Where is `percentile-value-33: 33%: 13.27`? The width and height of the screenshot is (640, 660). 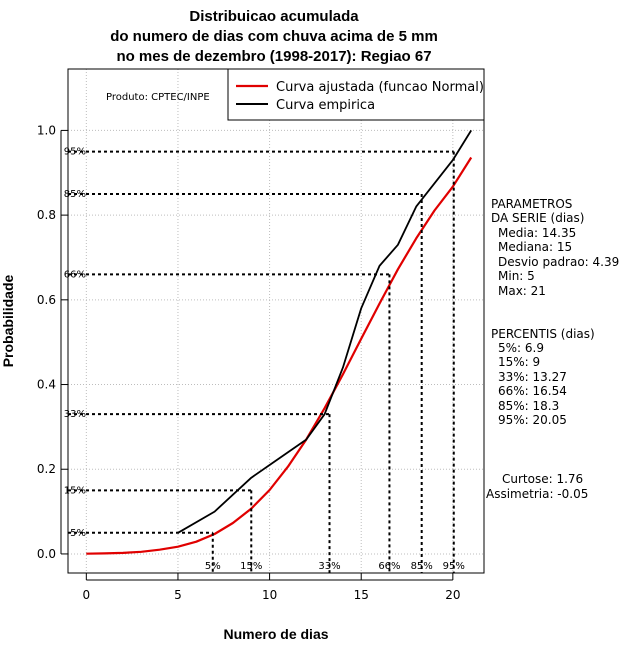
percentile-value-33: 33%: 13.27 is located at coordinates (532, 377).